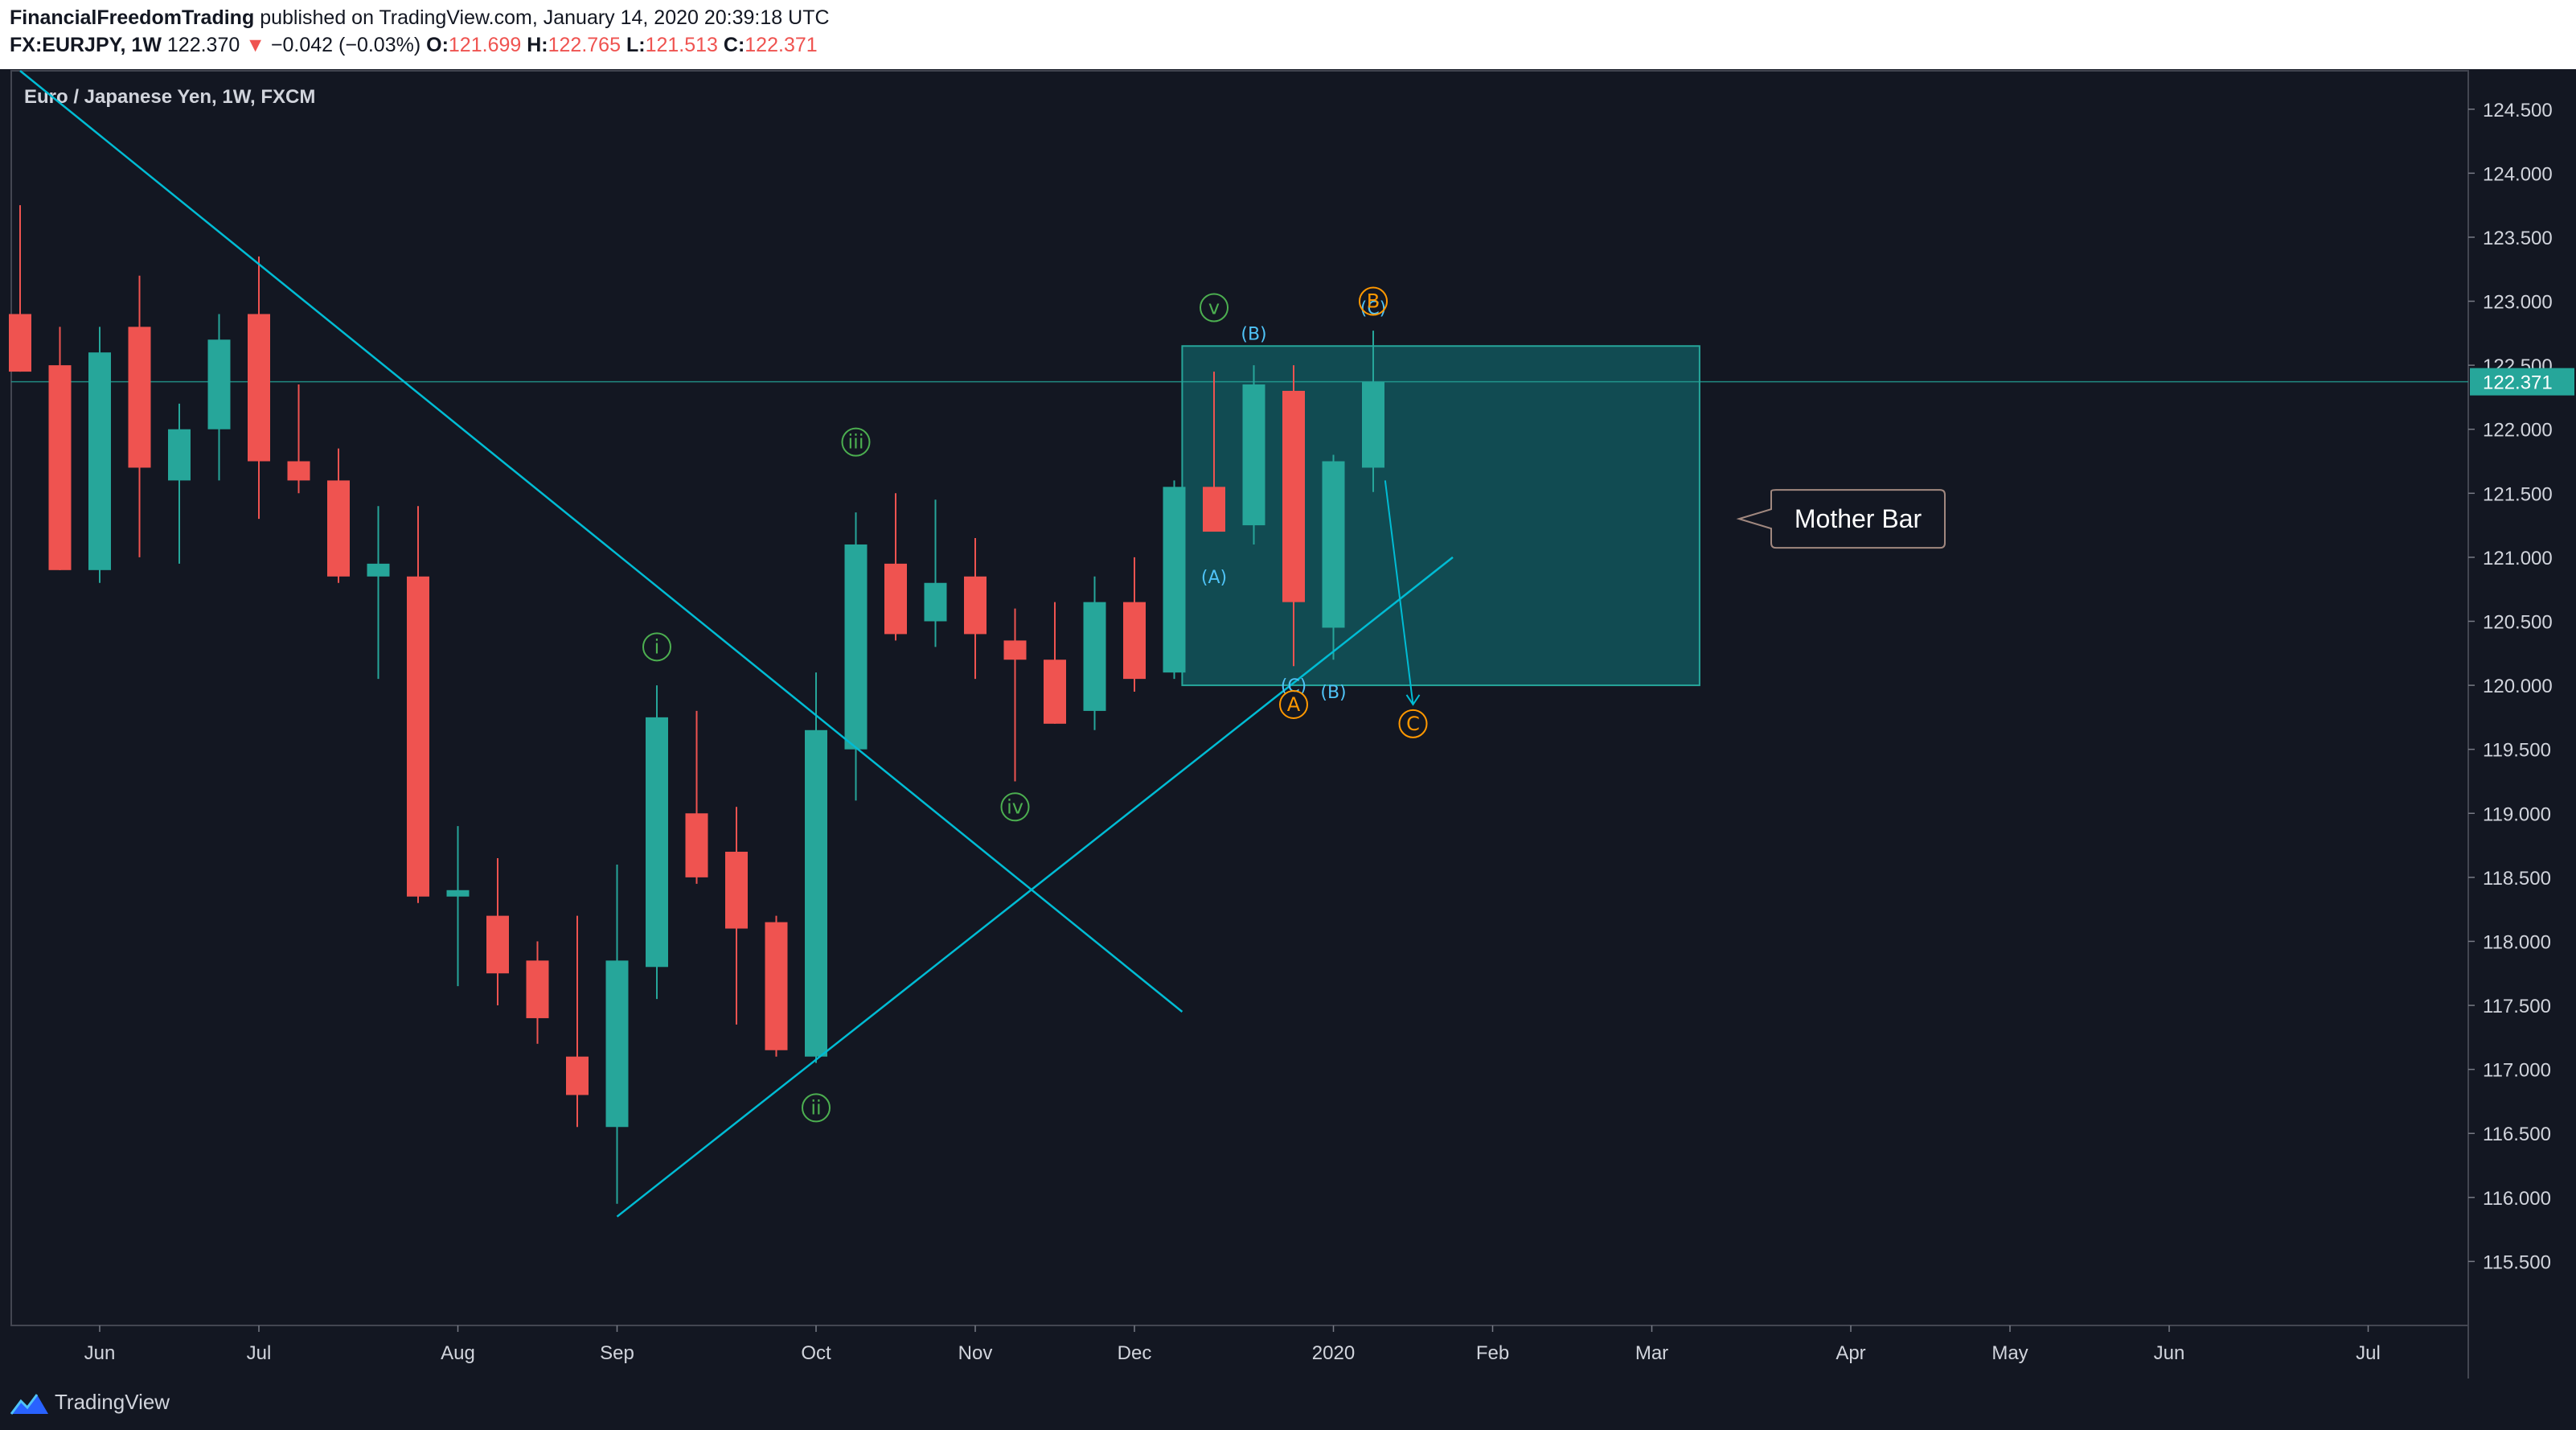 This screenshot has width=2576, height=1430. I want to click on tradingview-logo-icon, so click(30, 1403).